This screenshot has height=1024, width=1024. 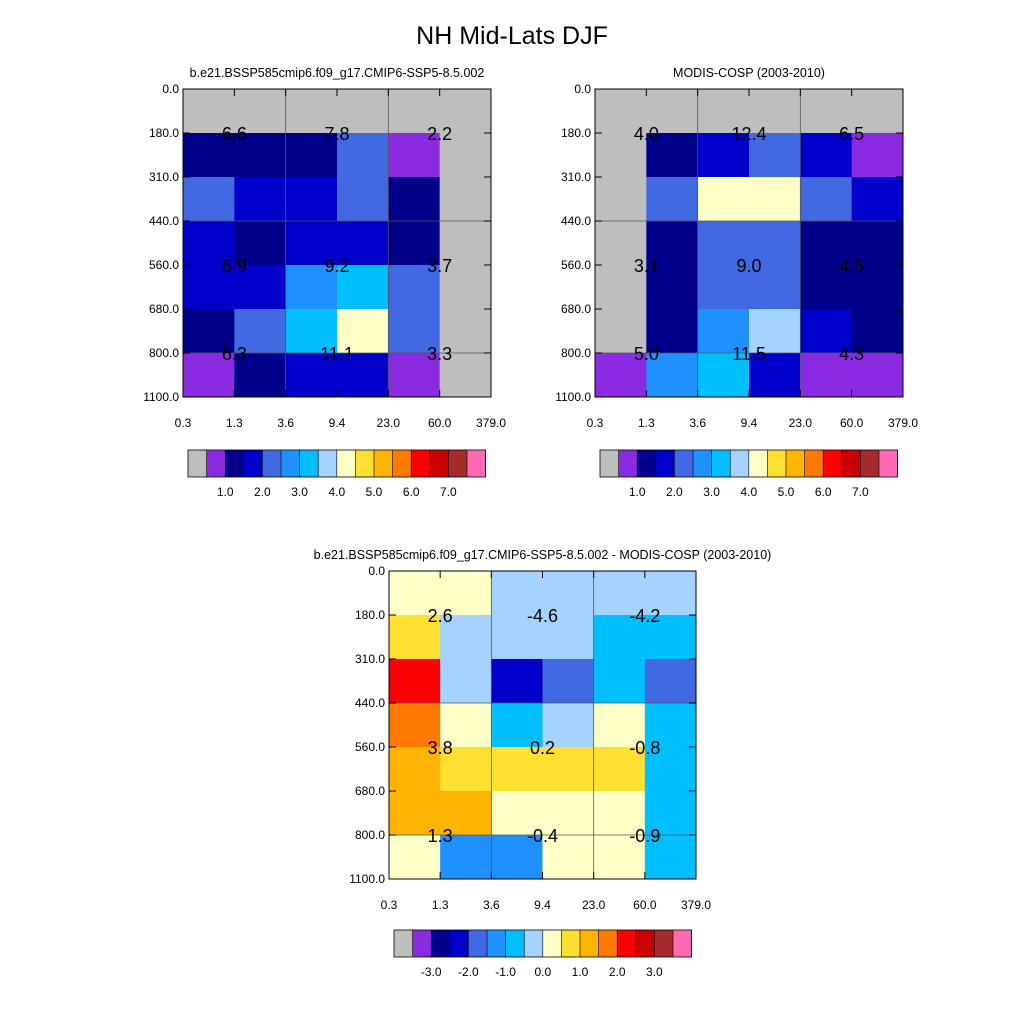 I want to click on x-tick-label: 1.3, so click(x=234, y=423).